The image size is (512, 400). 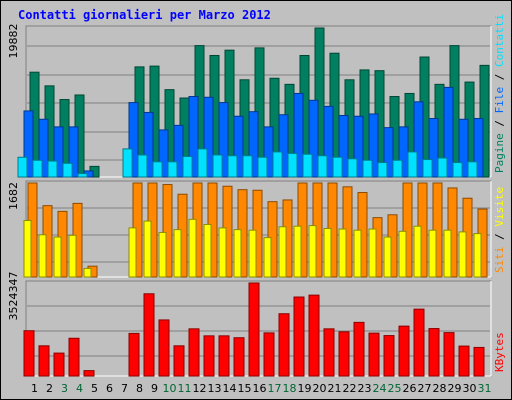 What do you see at coordinates (335, 388) in the screenshot?
I see `x-tick-21: 21` at bounding box center [335, 388].